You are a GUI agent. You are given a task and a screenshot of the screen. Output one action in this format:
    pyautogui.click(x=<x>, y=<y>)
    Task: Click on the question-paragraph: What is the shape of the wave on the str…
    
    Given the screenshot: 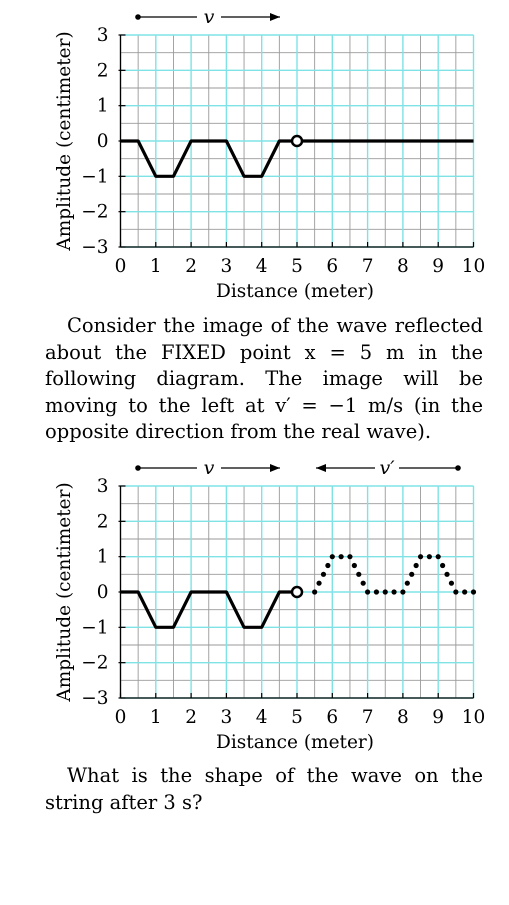 What is the action you would take?
    pyautogui.click(x=264, y=789)
    